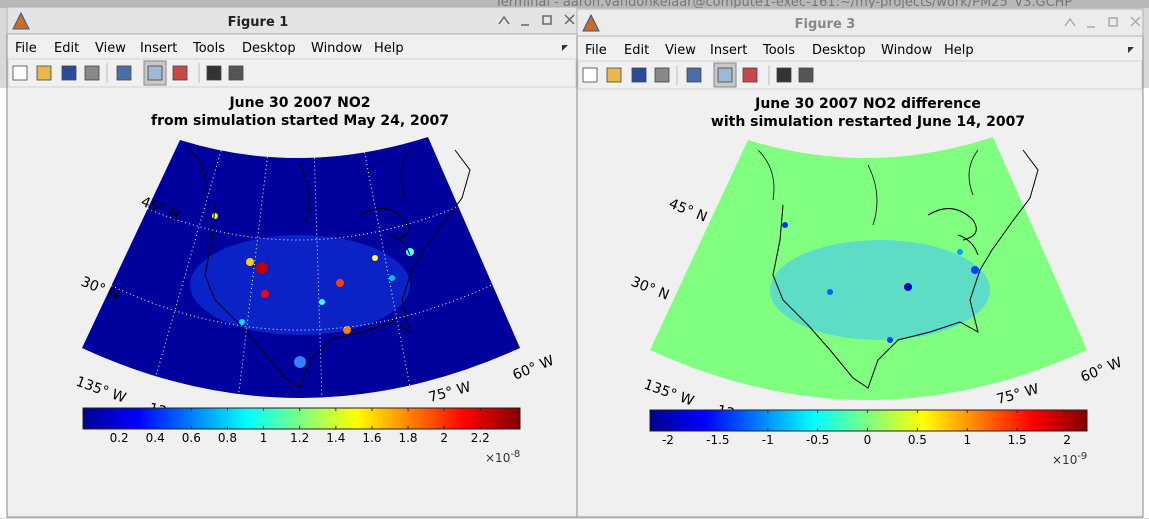 This screenshot has height=519, width=1149. What do you see at coordinates (574, 4) in the screenshot?
I see `background-titlebar` at bounding box center [574, 4].